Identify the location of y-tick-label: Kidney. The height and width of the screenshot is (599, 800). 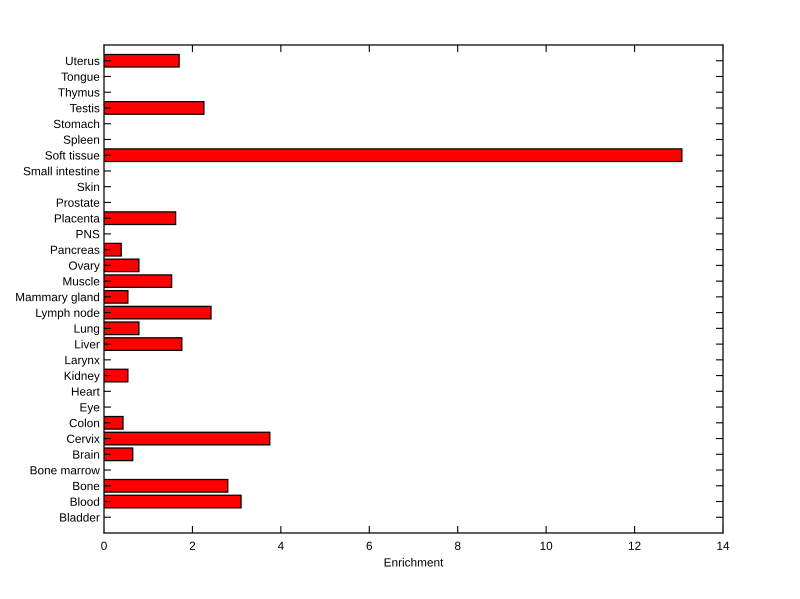
(82, 376).